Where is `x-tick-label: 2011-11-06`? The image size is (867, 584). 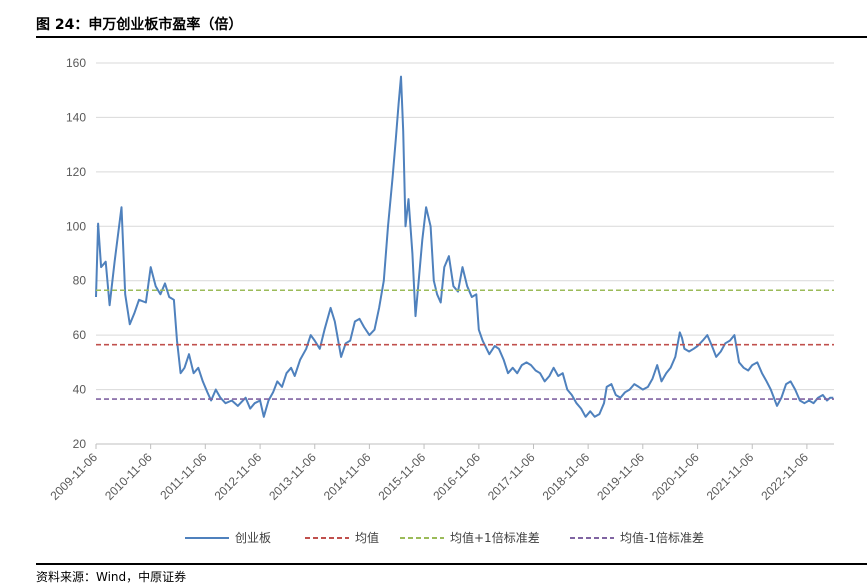 x-tick-label: 2011-11-06 is located at coordinates (183, 476).